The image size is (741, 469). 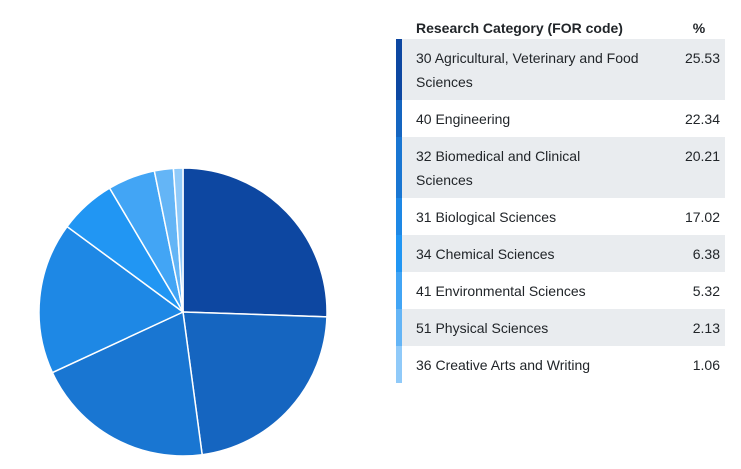 What do you see at coordinates (706, 291) in the screenshot?
I see `percent-value: 5.32` at bounding box center [706, 291].